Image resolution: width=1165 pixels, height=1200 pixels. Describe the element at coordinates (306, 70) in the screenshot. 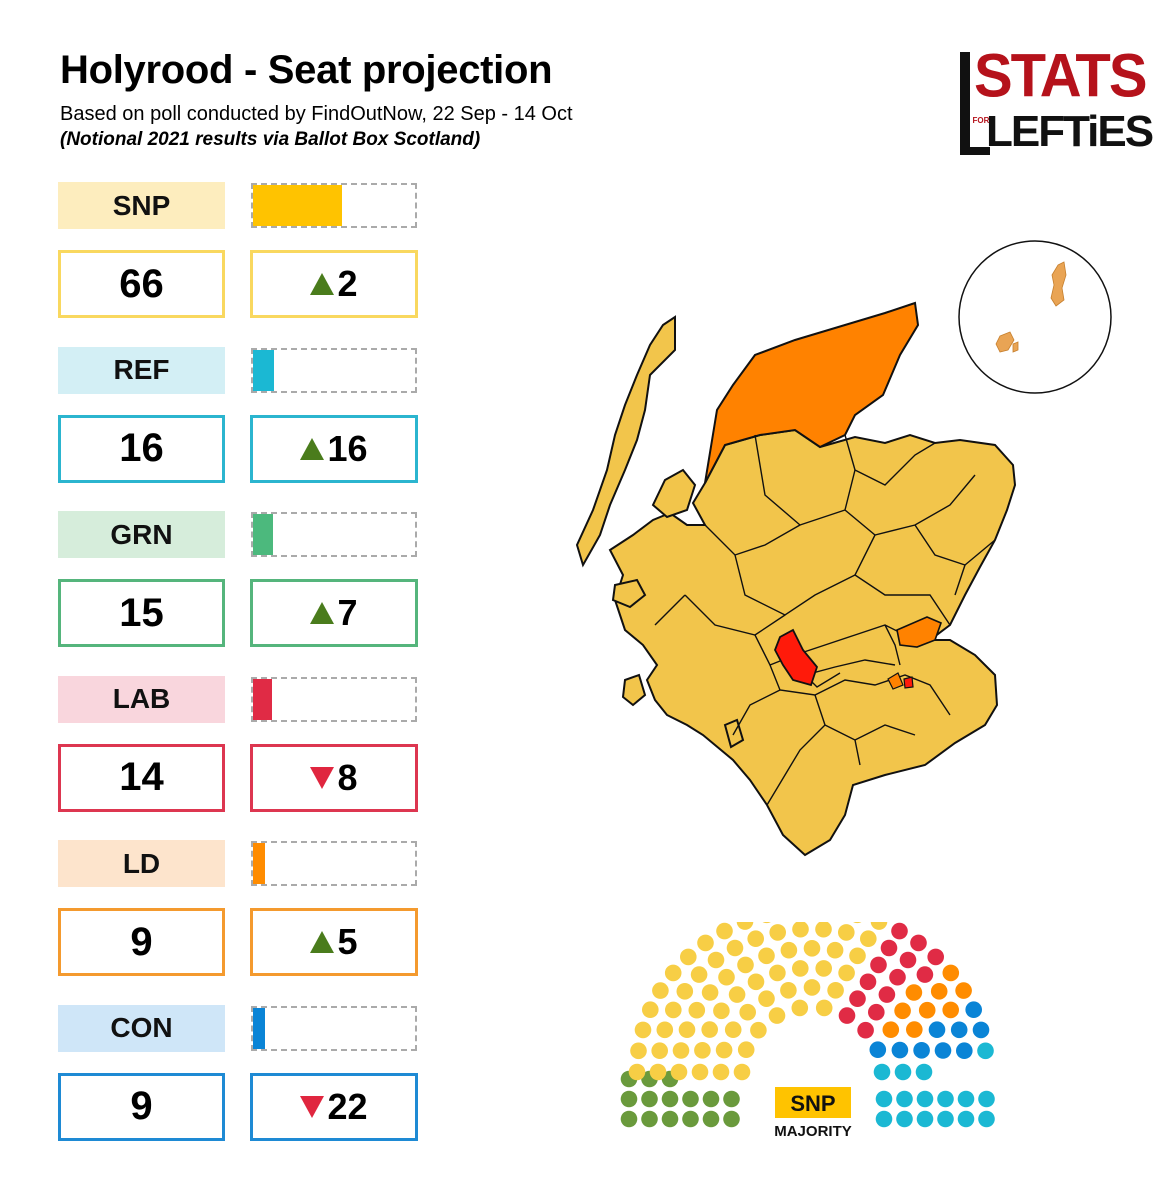

I see `page-title: Holyrood - Seat projection` at that location.